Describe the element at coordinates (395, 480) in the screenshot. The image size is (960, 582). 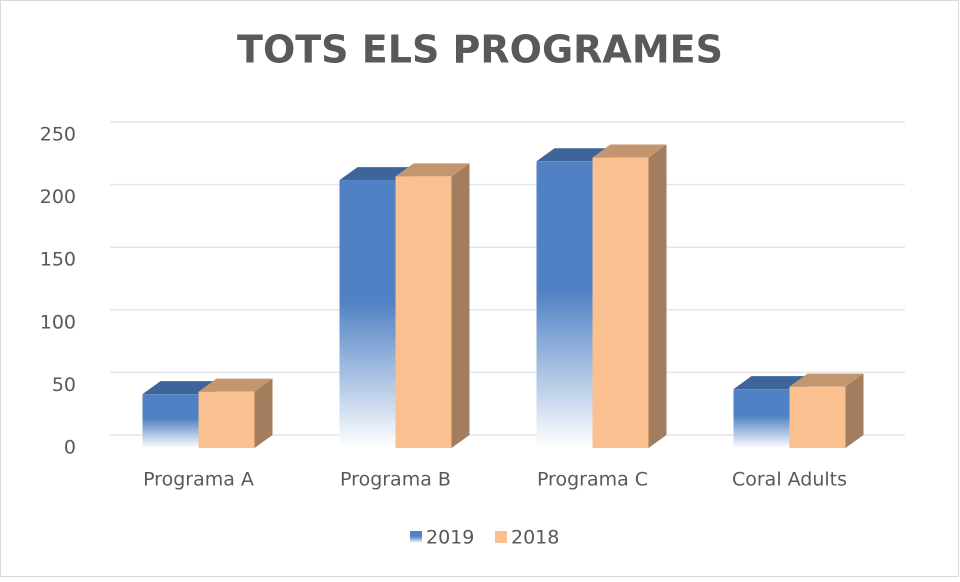
I see `x-tick-label: Programa B` at that location.